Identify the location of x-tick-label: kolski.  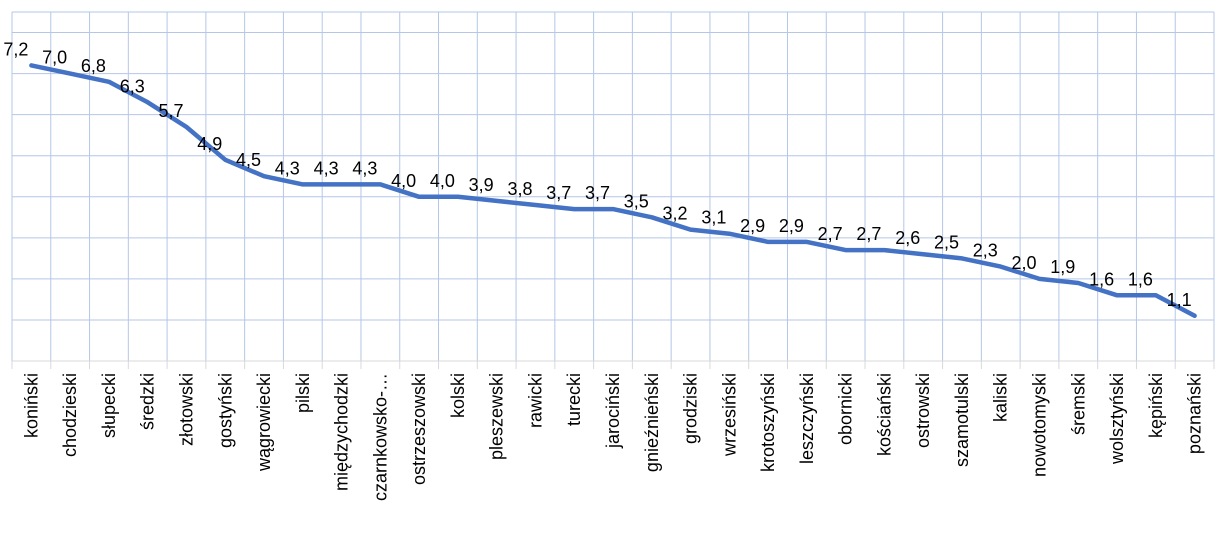
(458, 395).